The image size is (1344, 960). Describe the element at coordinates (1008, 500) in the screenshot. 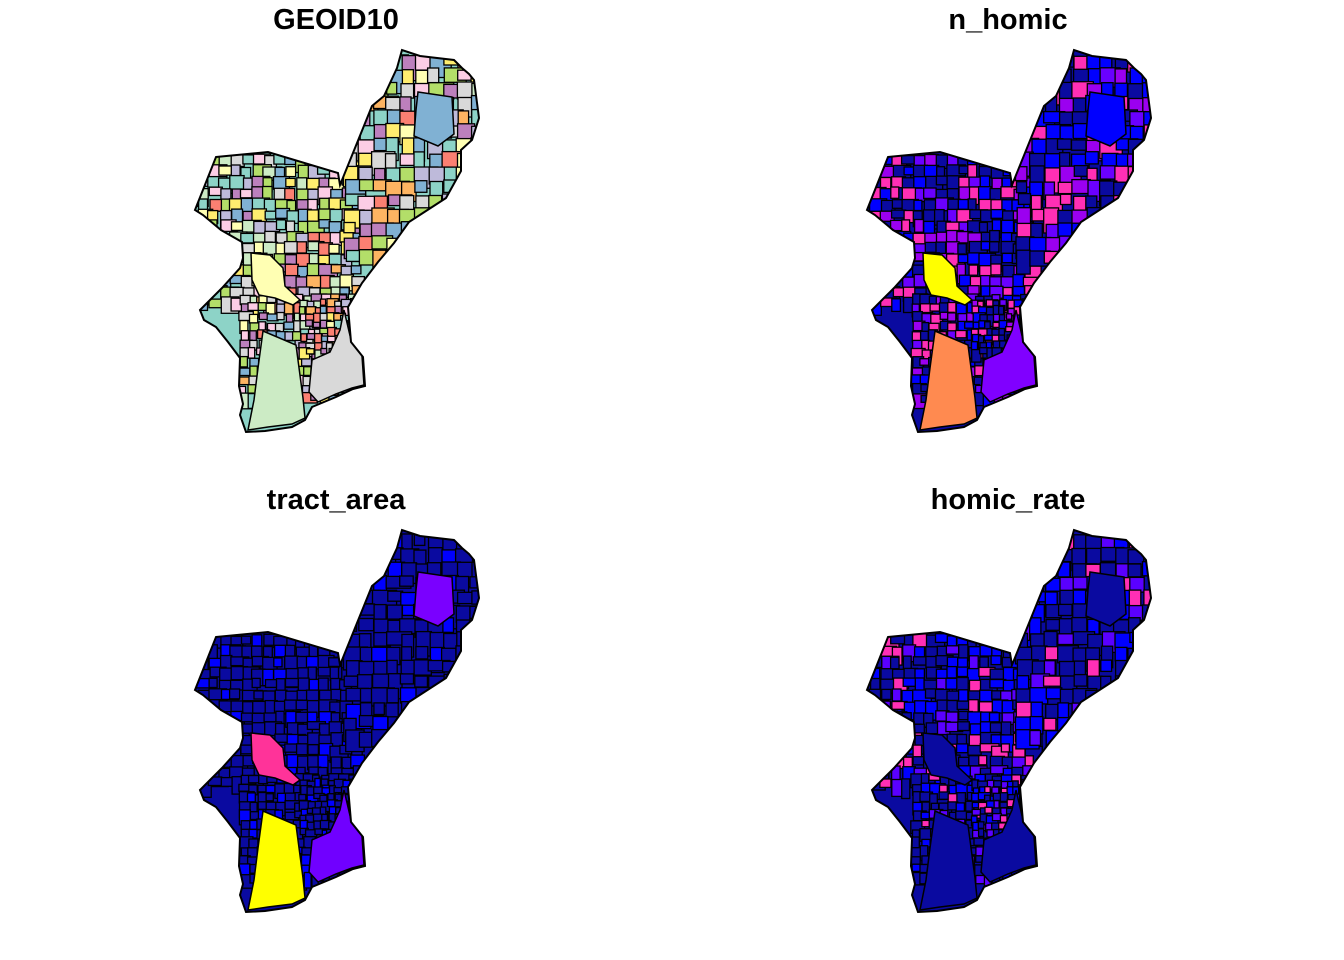

I see `panel-title: homic_rate` at that location.